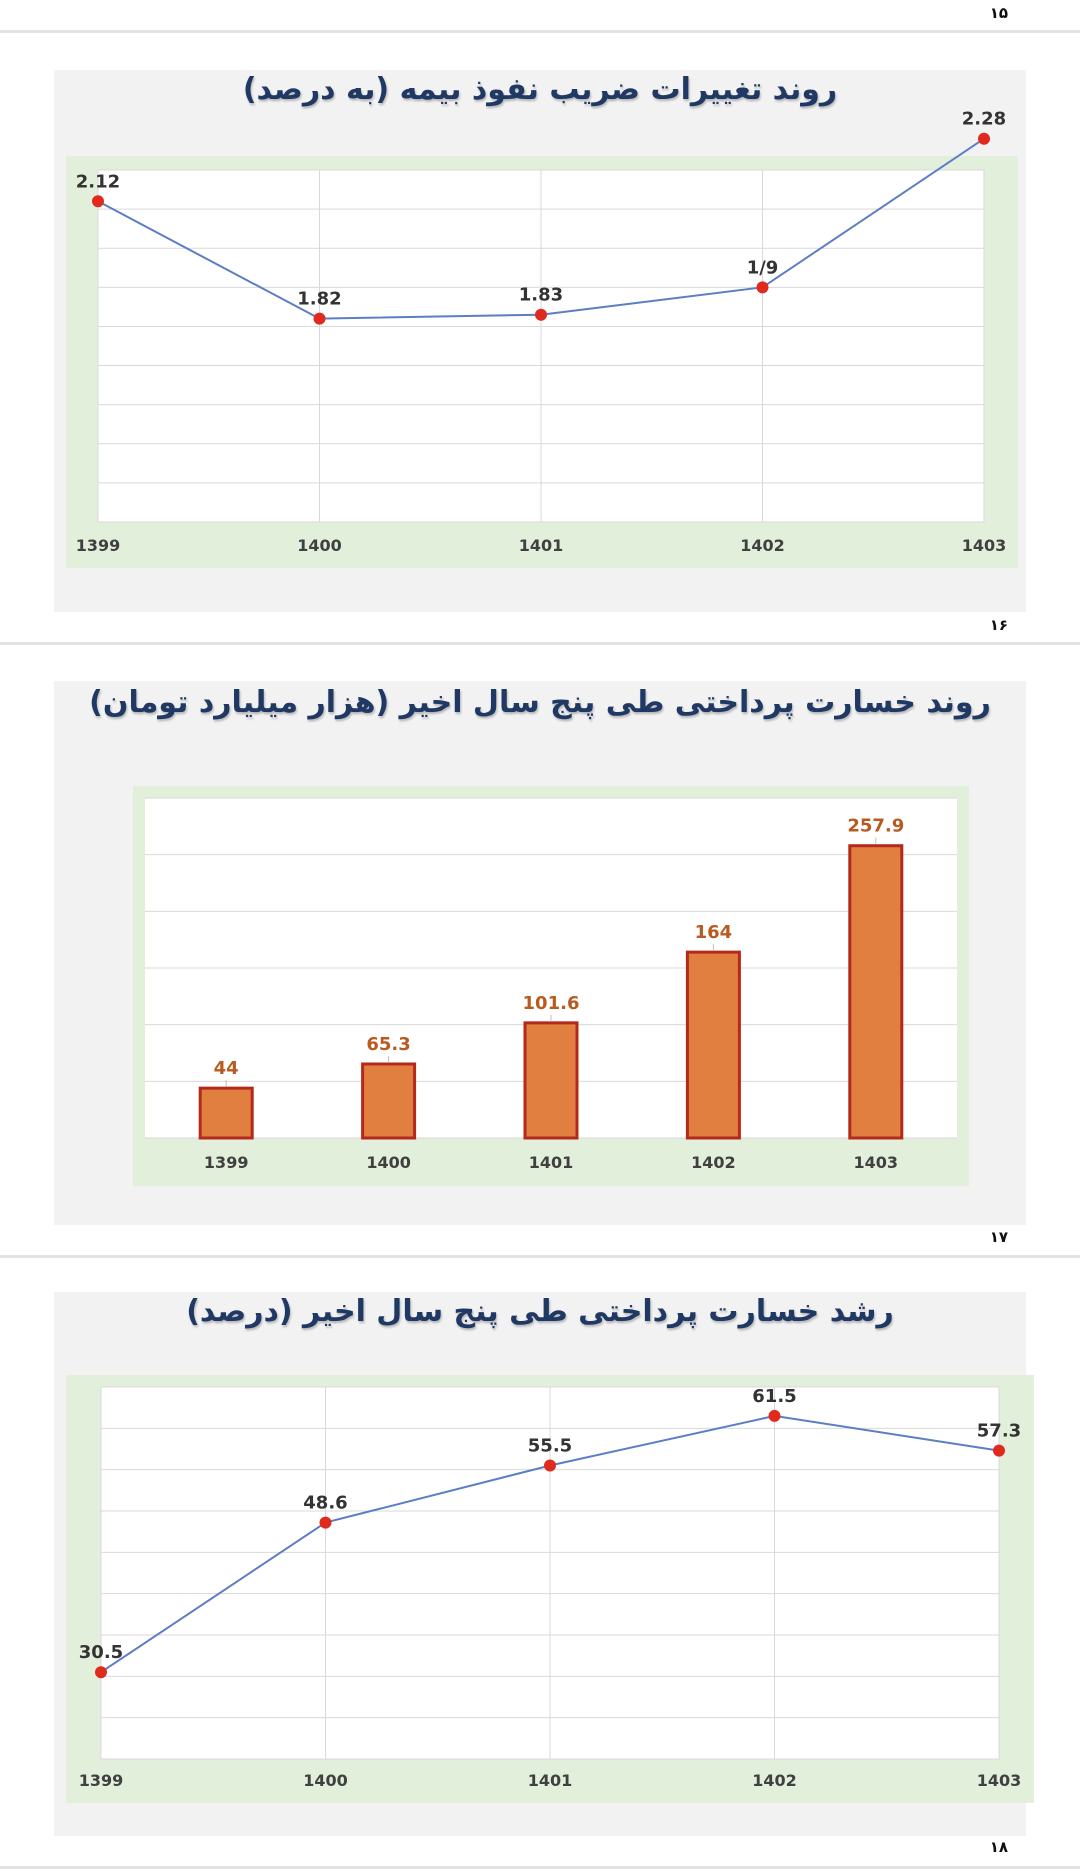 The image size is (1080, 1874). What do you see at coordinates (101, 1652) in the screenshot?
I see `data-label: 30.5` at bounding box center [101, 1652].